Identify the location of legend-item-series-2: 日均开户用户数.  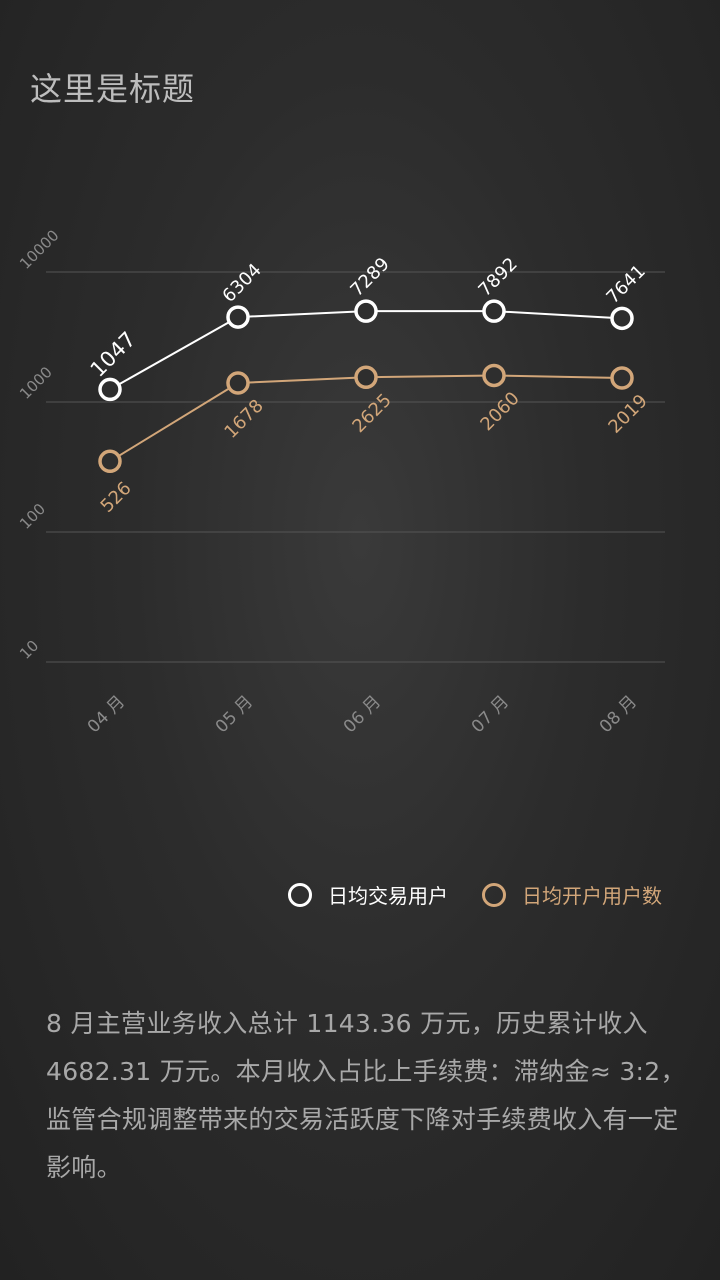
(572, 894).